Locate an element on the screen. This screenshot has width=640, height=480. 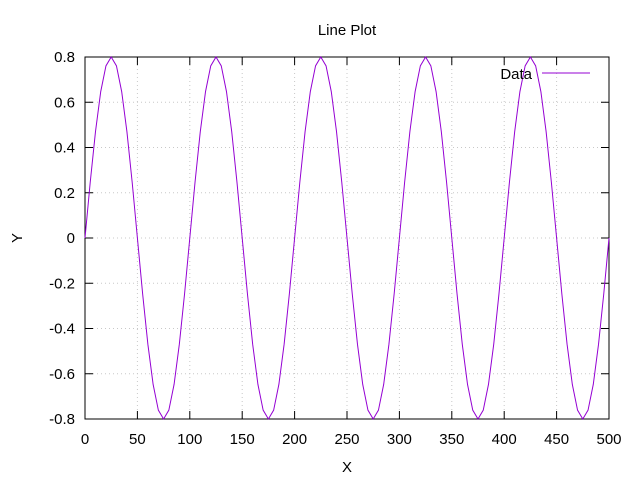
y-tick-label: 0.4 is located at coordinates (64, 148).